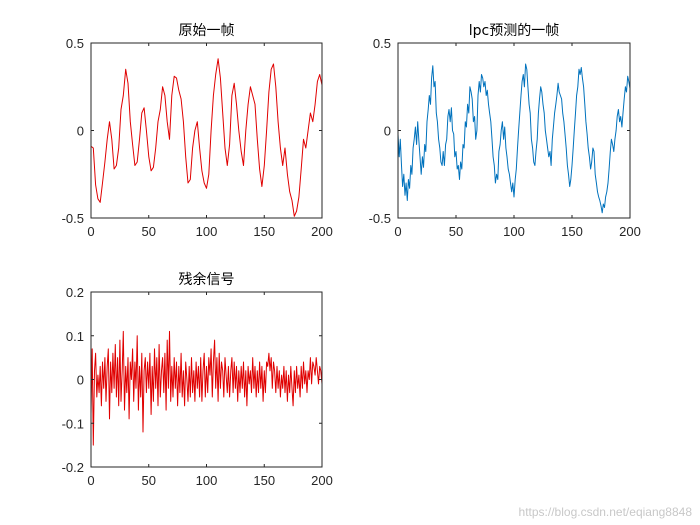 The height and width of the screenshot is (525, 700). Describe the element at coordinates (73, 423) in the screenshot. I see `residual-signal-y-tick-label: -0.1` at that location.